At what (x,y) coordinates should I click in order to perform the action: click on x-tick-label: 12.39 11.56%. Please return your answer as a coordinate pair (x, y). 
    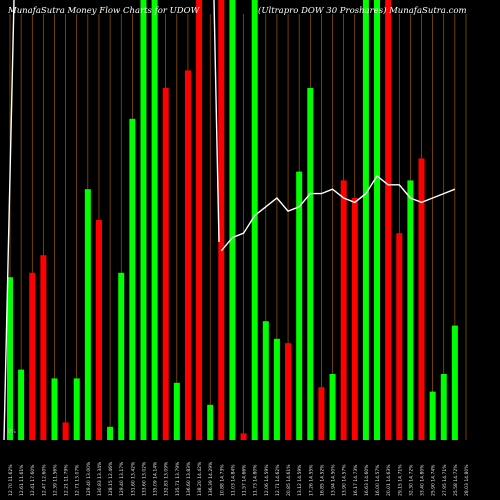
    Looking at the image, I should click on (55, 480).